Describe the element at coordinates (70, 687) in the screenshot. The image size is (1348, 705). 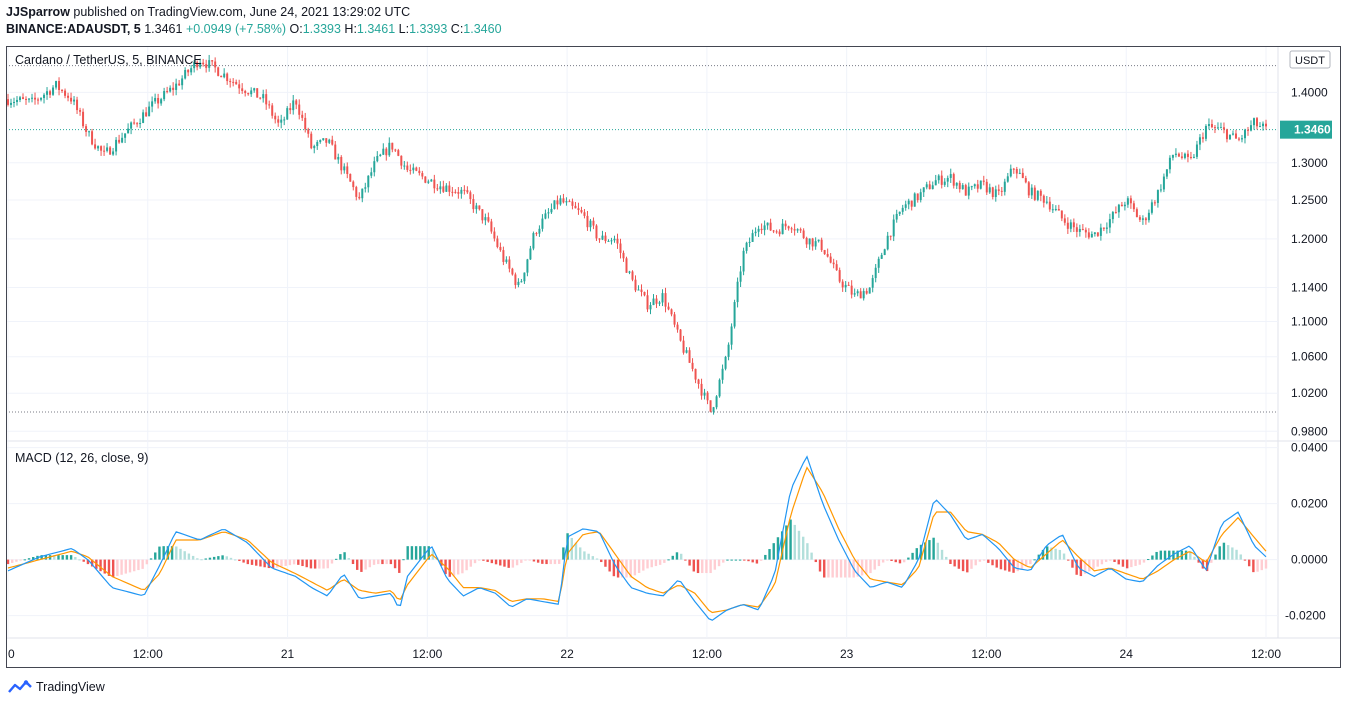
I see `tradingview-brand: TradingView` at that location.